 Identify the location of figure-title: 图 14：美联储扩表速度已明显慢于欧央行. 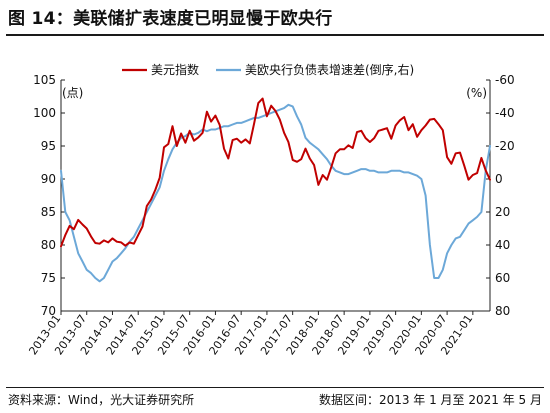
(170, 19).